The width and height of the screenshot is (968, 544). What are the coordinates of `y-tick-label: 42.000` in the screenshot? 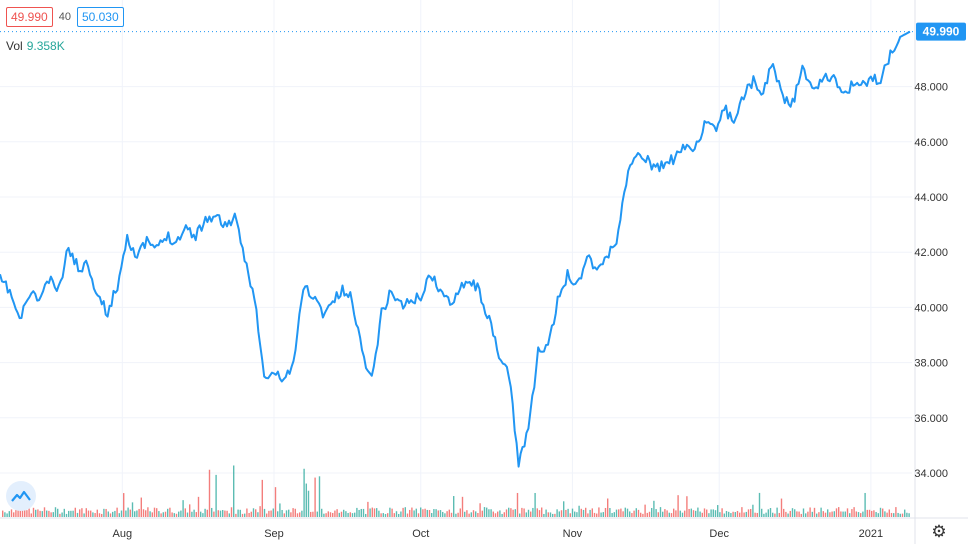 It's located at (931, 253).